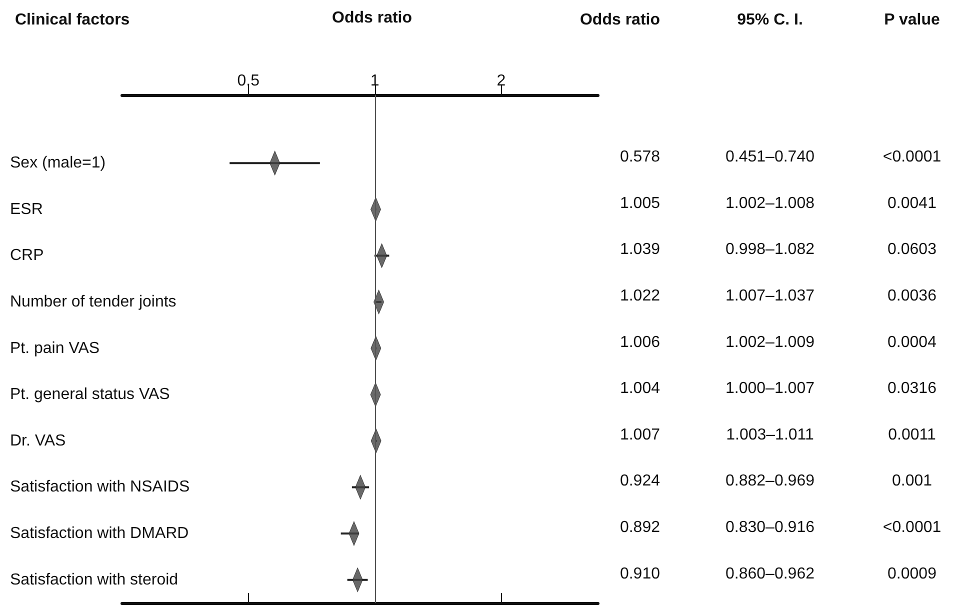 The image size is (967, 612). What do you see at coordinates (912, 481) in the screenshot?
I see `text: 0.001` at bounding box center [912, 481].